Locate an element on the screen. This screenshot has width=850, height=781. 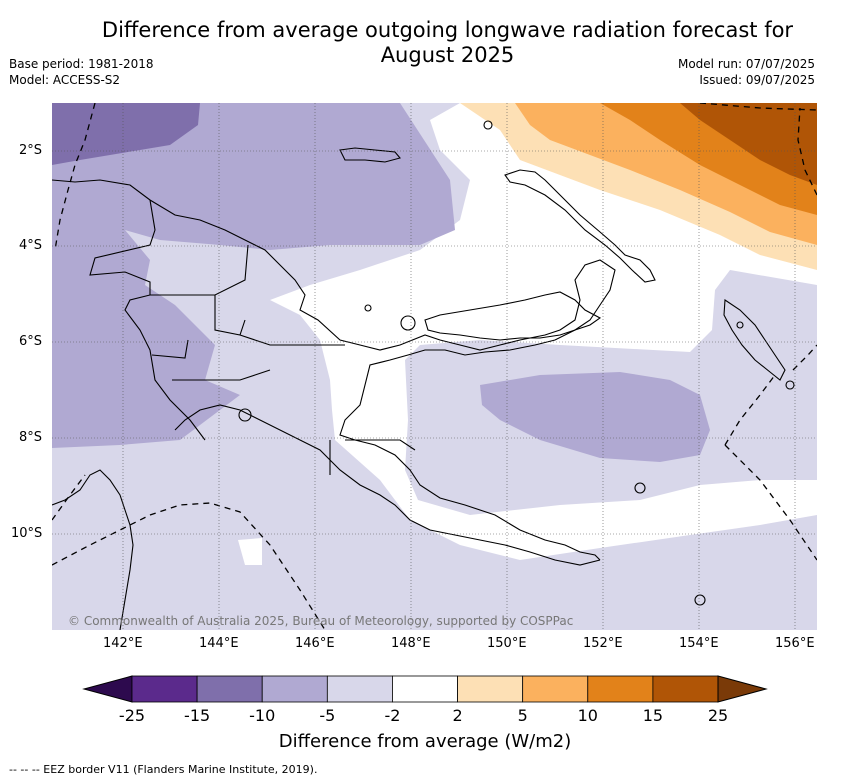
colorbar-tick-label: -10 is located at coordinates (262, 715).